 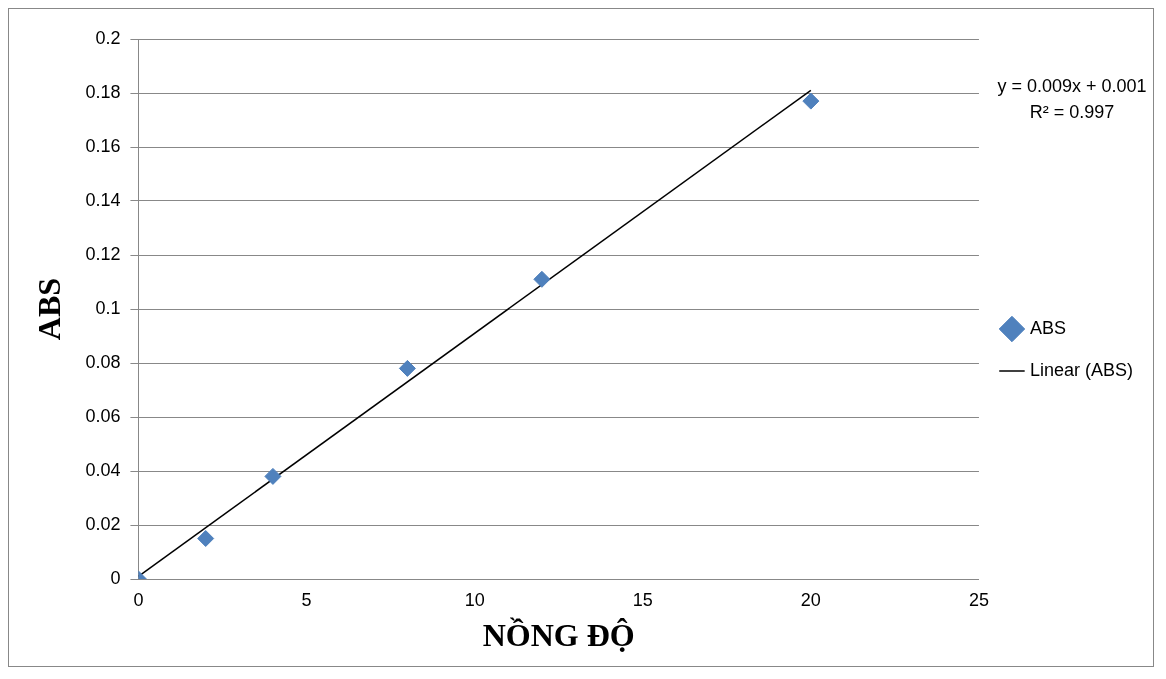 What do you see at coordinates (978, 599) in the screenshot?
I see `x-tick-label: 25` at bounding box center [978, 599].